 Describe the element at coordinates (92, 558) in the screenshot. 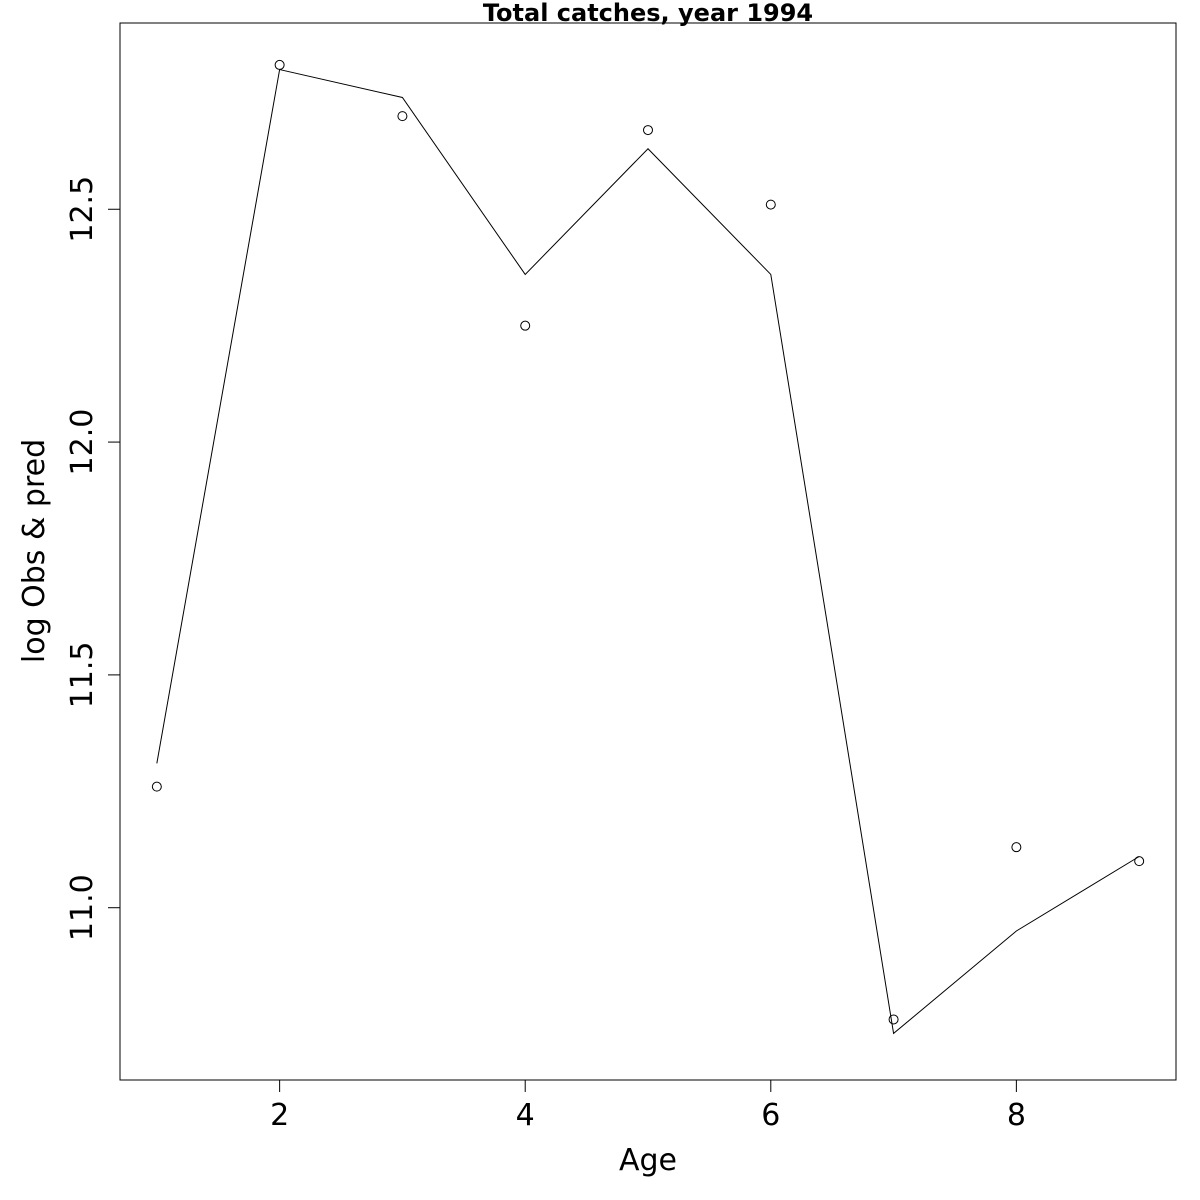

I see `y-axis: 11.0 11.5 12.0 12.5` at that location.